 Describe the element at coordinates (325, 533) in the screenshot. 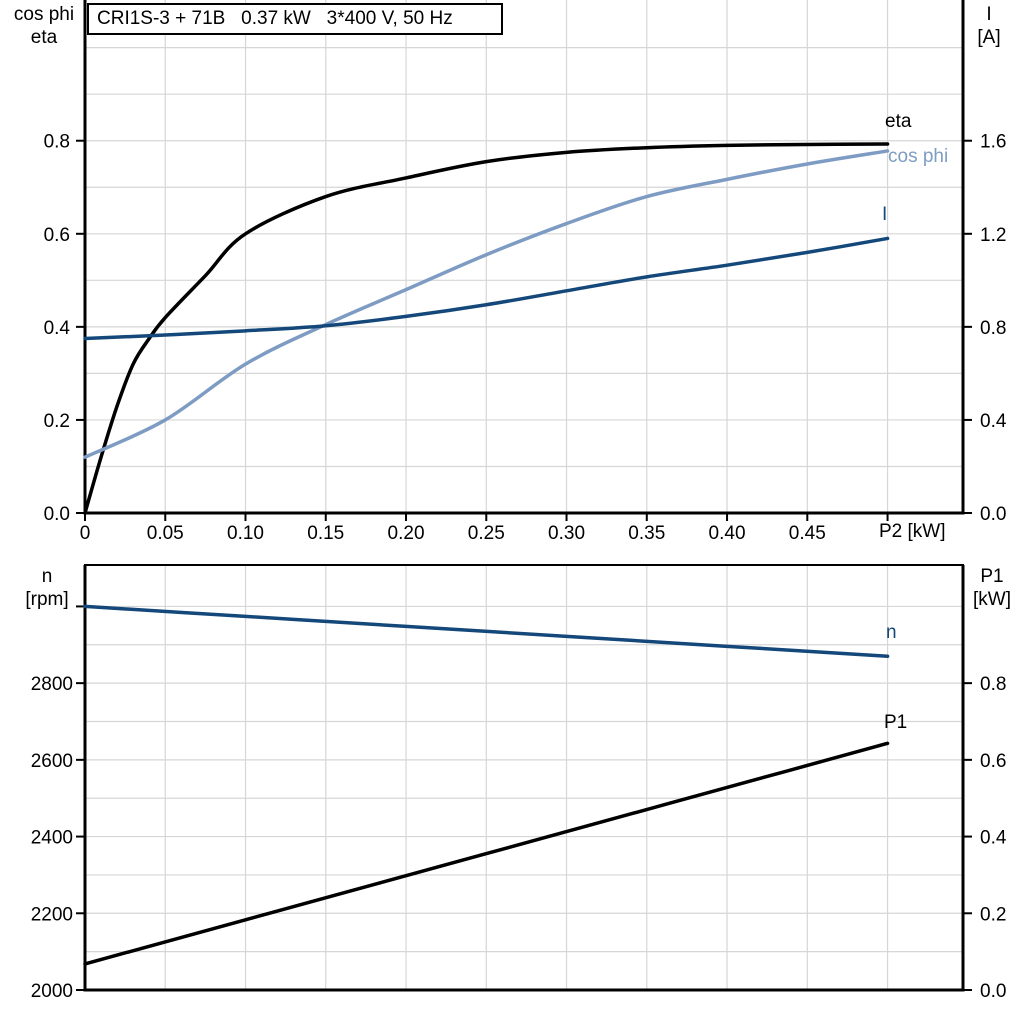

I see `x-tick-label: 0.15` at that location.